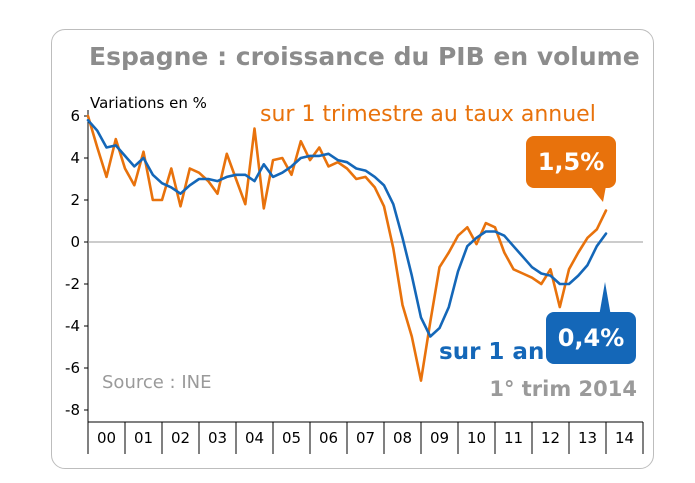  What do you see at coordinates (72, 284) in the screenshot?
I see `y-tick-label: -2` at bounding box center [72, 284].